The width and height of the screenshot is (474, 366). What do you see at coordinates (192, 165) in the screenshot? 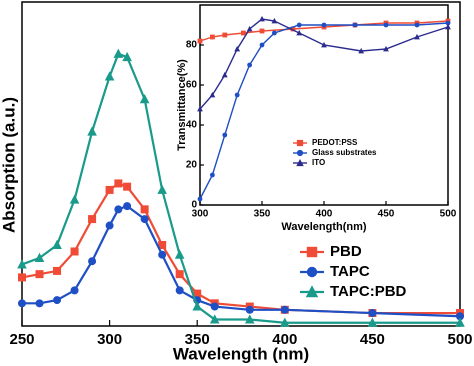
I see `y-tick-label: 20` at bounding box center [192, 165].